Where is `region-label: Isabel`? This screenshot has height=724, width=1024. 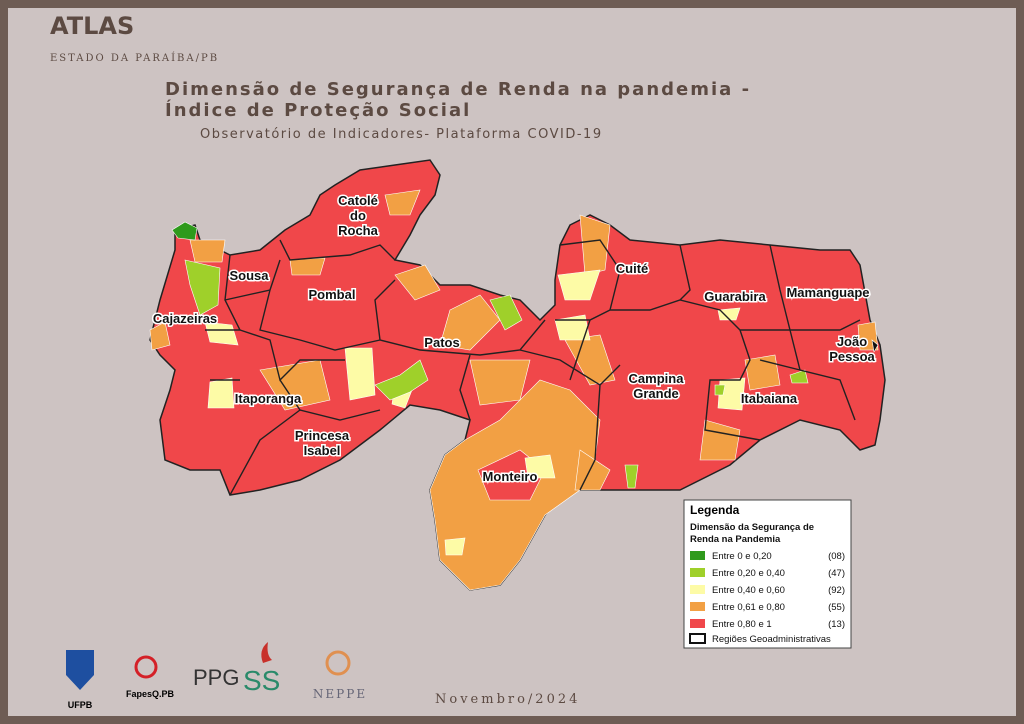
region-label: Isabel is located at coordinates (322, 450).